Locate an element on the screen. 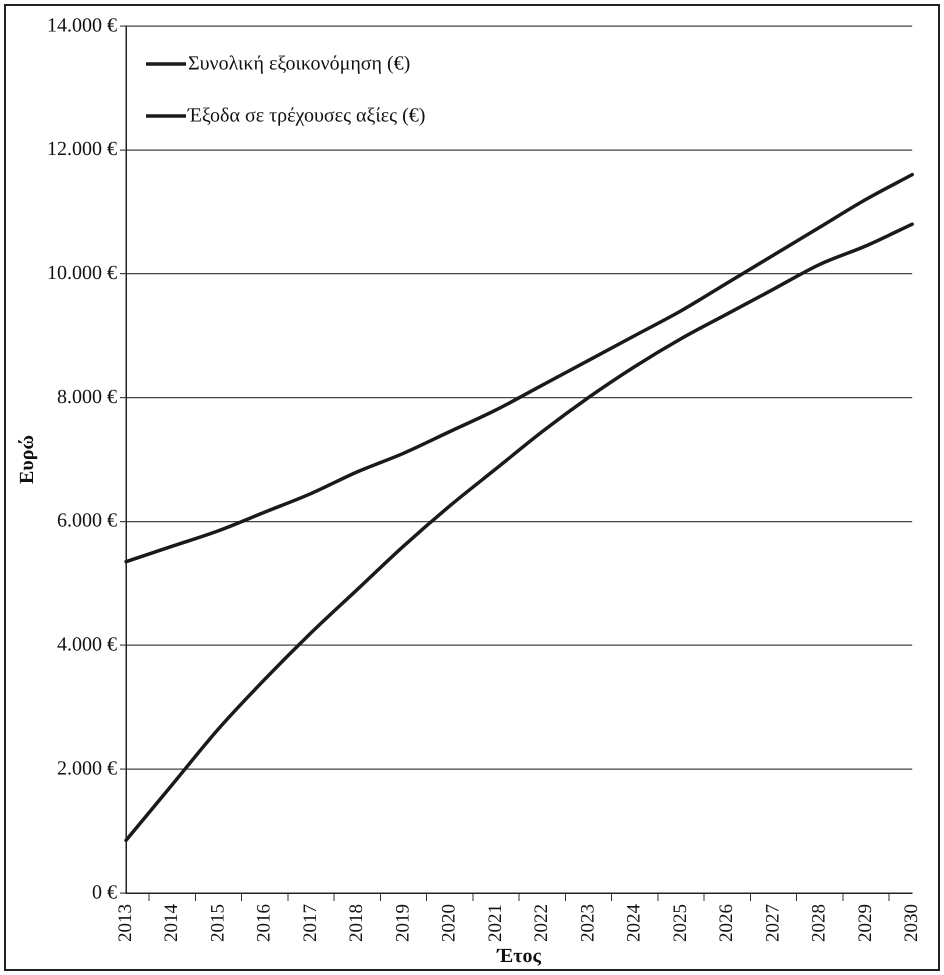 The height and width of the screenshot is (975, 944). x-axis-title: Έτος is located at coordinates (519, 956).